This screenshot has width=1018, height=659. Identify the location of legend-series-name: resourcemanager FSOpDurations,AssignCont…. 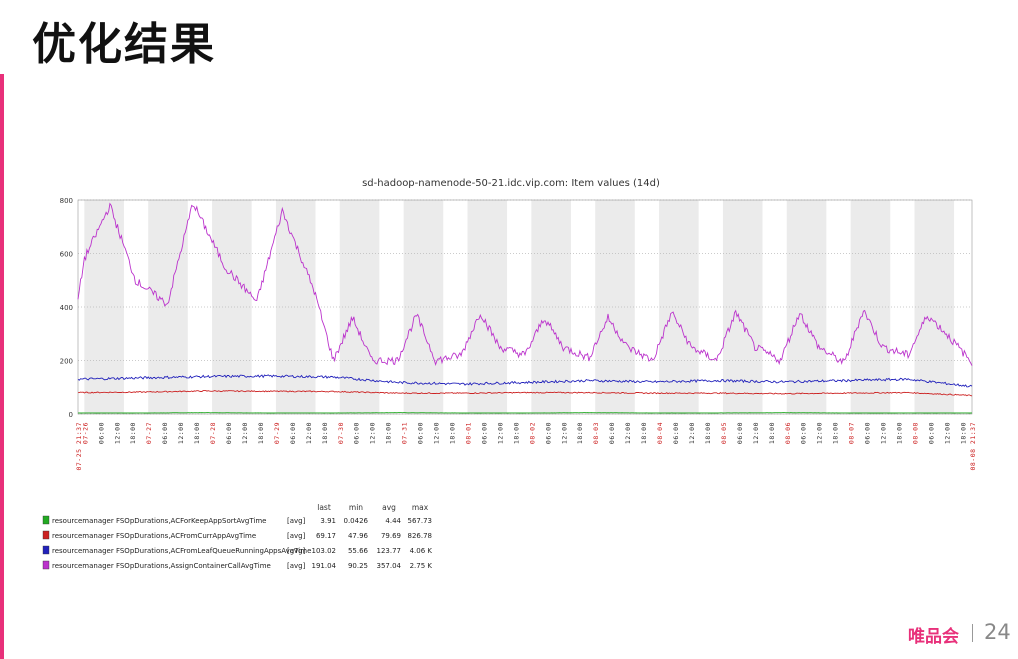
(161, 566).